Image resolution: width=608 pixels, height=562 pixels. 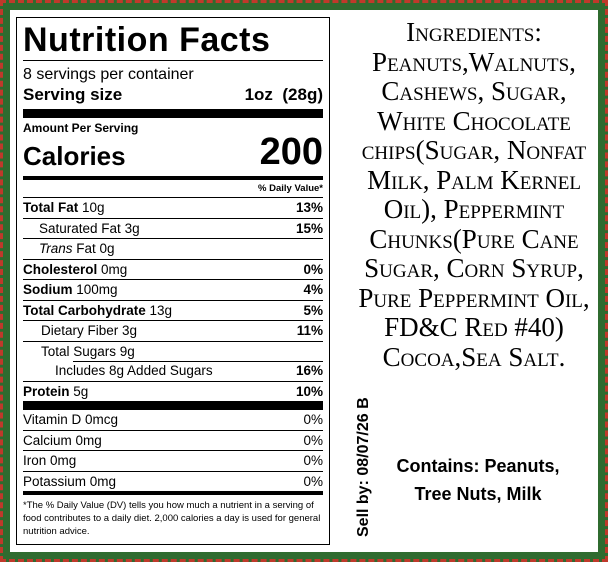 I want to click on calories-row: Calories 200, so click(x=173, y=152).